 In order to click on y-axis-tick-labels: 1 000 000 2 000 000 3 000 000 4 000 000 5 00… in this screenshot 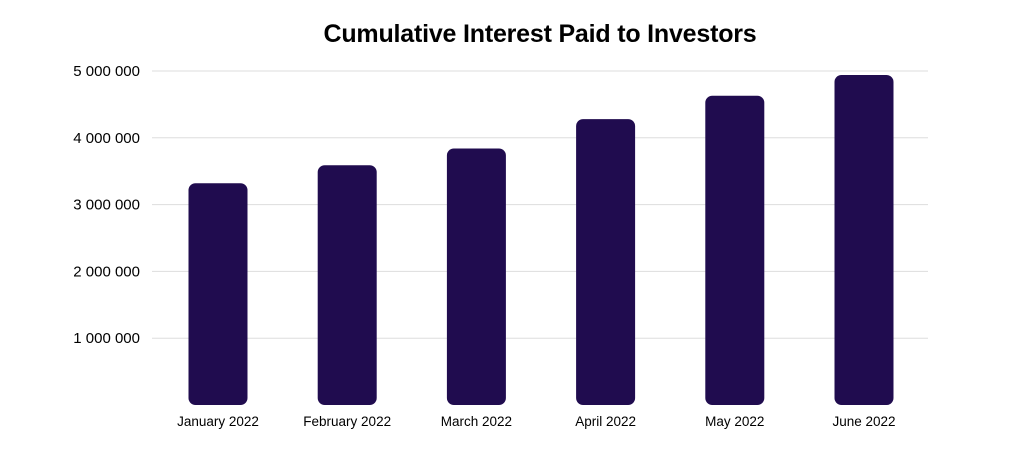, I will do `click(106, 205)`.